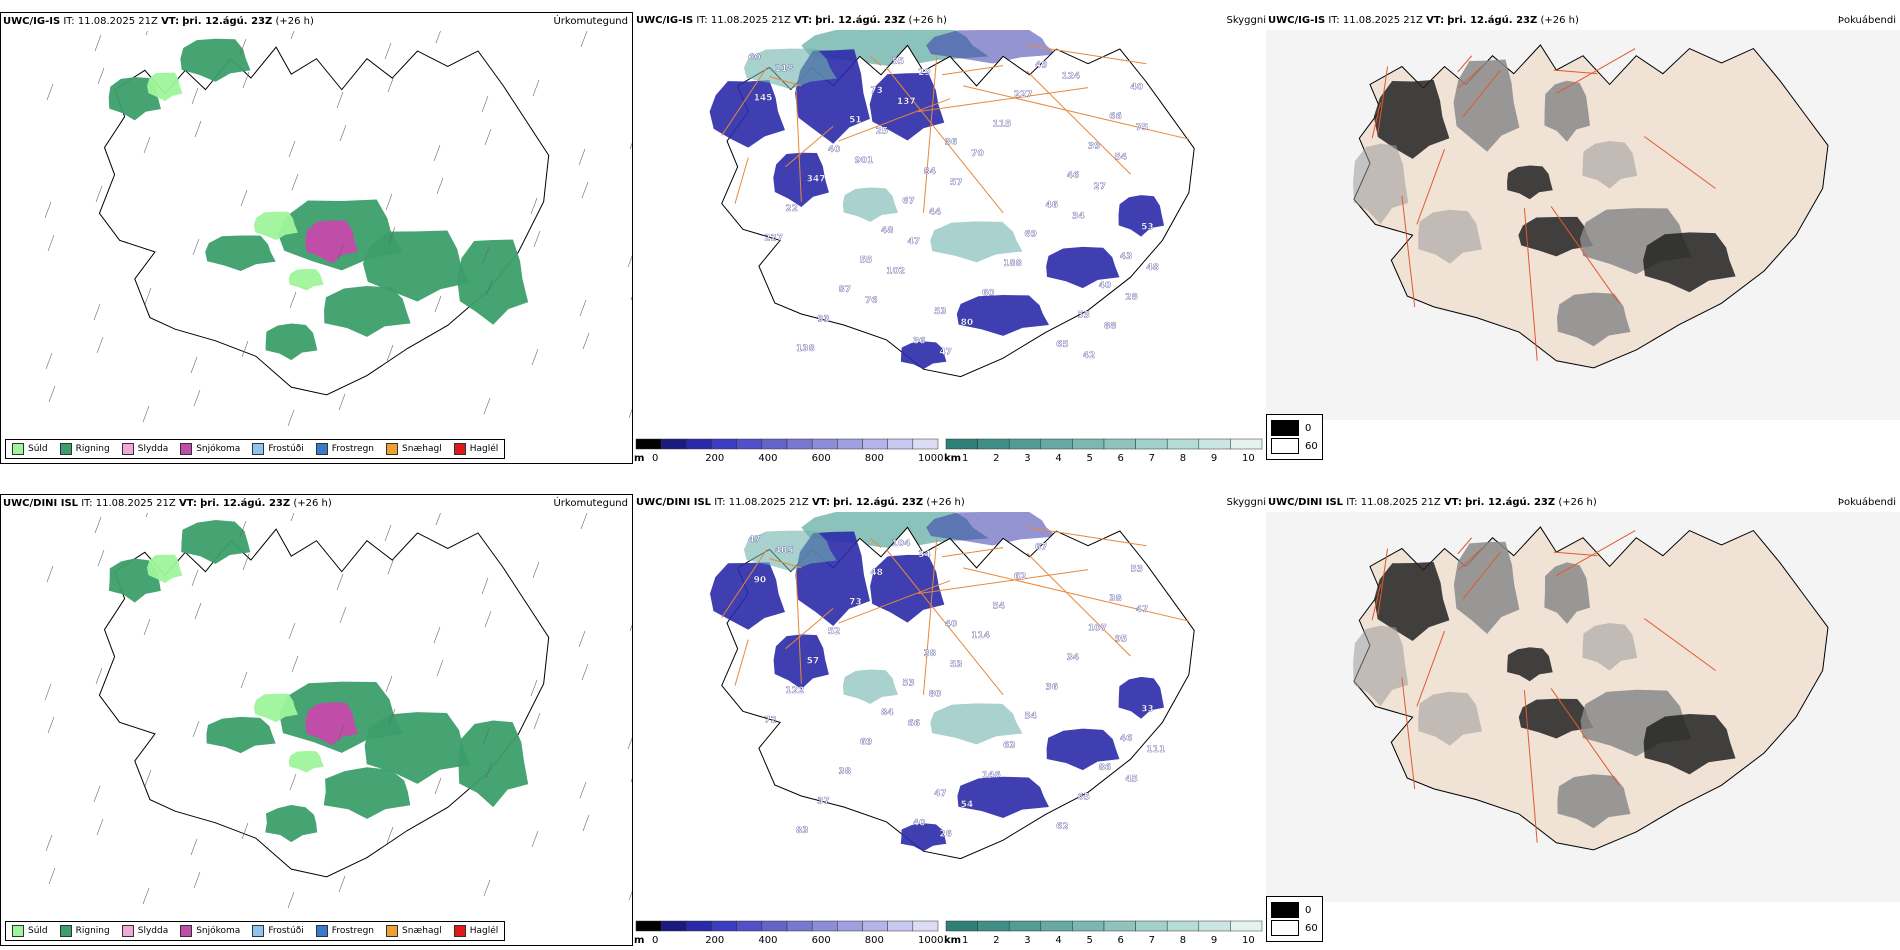  What do you see at coordinates (1866, 502) in the screenshot?
I see `fog-title: Þokuábendi` at bounding box center [1866, 502].